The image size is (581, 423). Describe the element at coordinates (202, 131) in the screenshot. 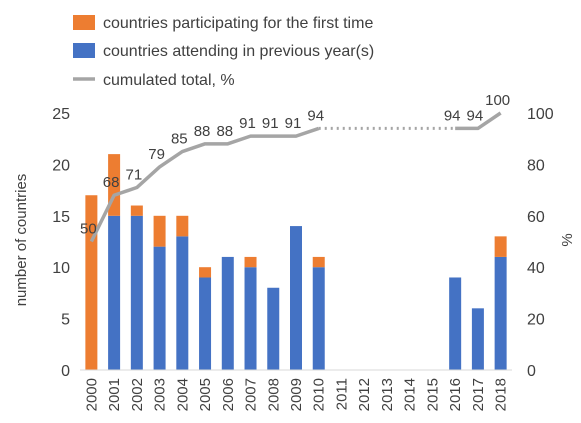

I see `cumulated-label-2005: 88` at that location.